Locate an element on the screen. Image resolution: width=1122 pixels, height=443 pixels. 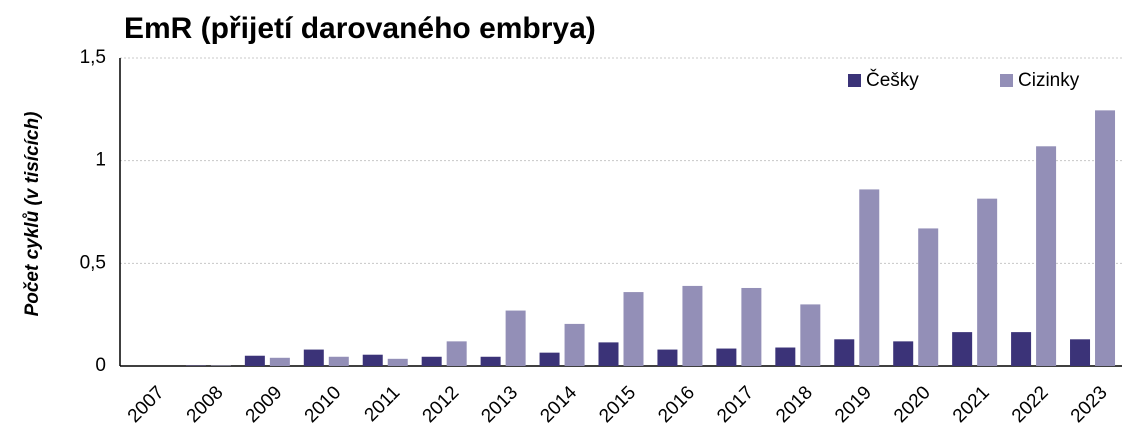
x-tick-label: 2023 is located at coordinates (1089, 404).